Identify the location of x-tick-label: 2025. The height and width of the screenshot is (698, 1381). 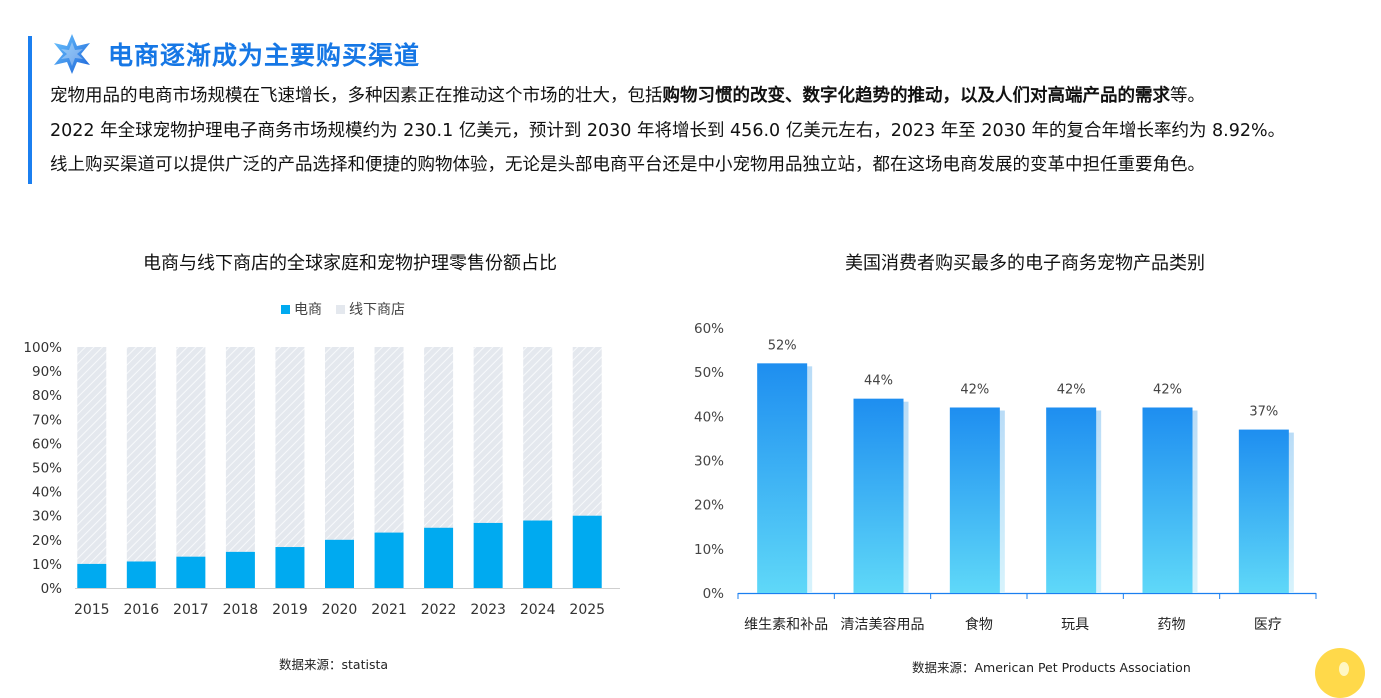
(587, 610).